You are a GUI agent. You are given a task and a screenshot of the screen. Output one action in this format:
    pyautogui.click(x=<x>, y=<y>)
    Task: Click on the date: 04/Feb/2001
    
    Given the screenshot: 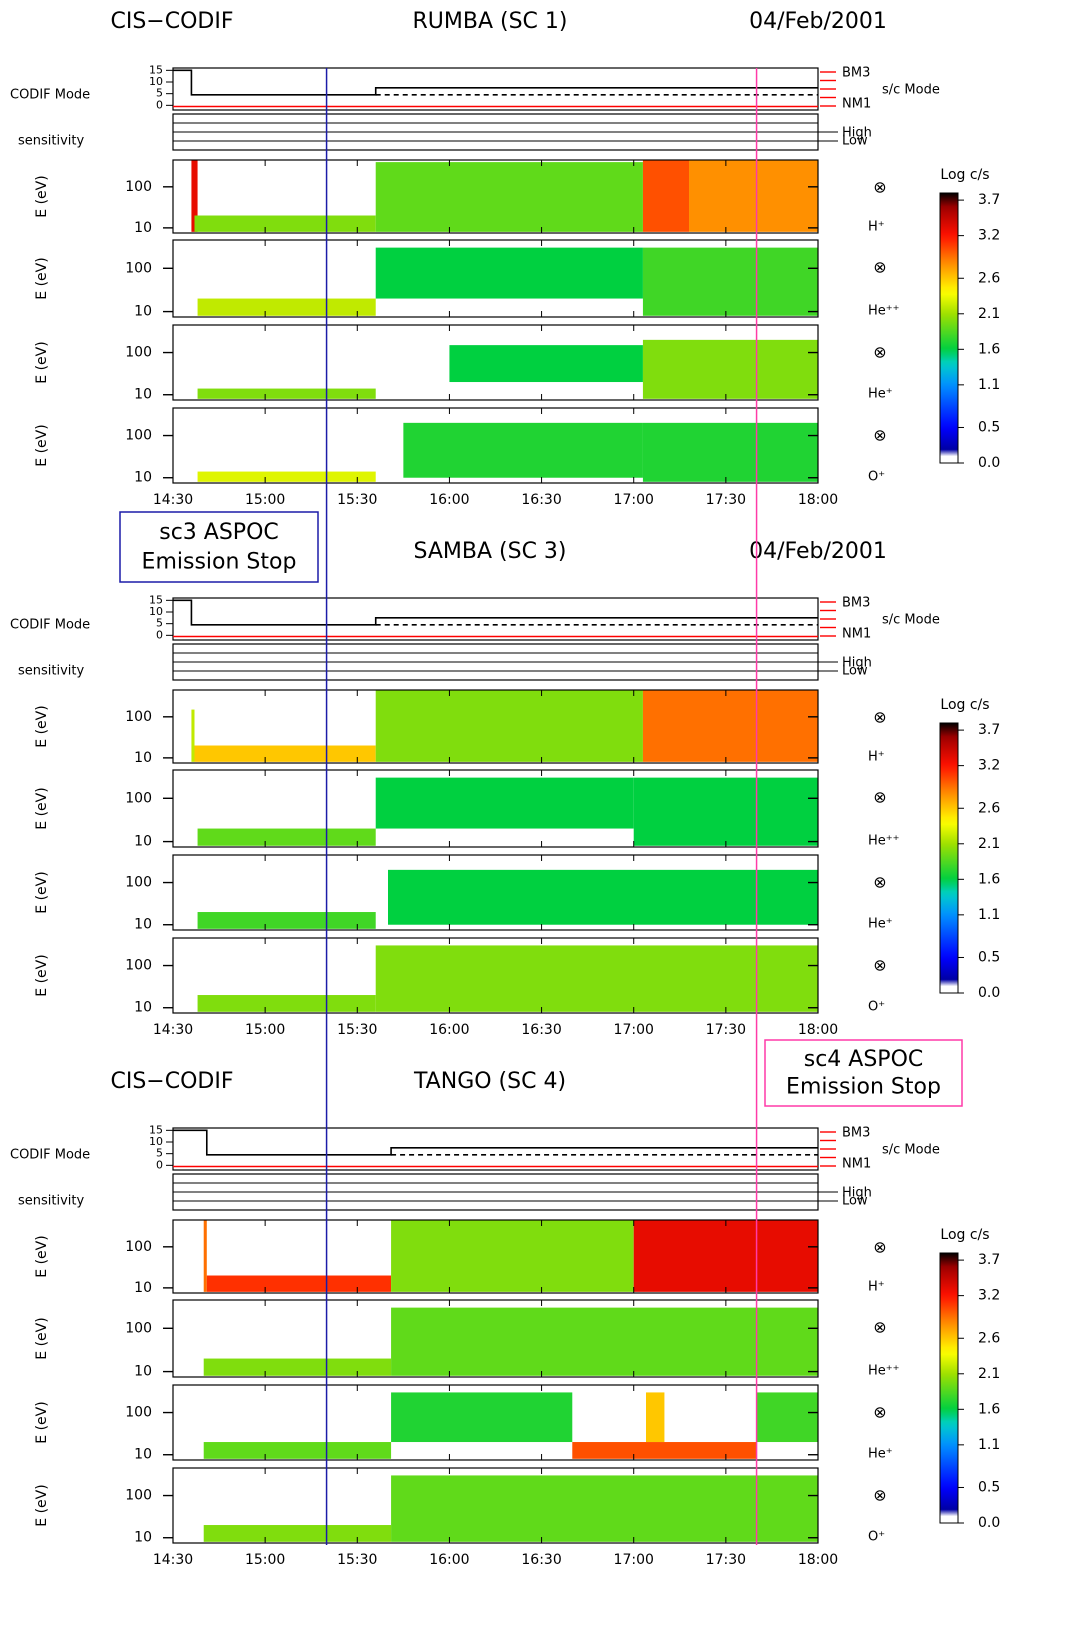 What is the action you would take?
    pyautogui.click(x=818, y=551)
    